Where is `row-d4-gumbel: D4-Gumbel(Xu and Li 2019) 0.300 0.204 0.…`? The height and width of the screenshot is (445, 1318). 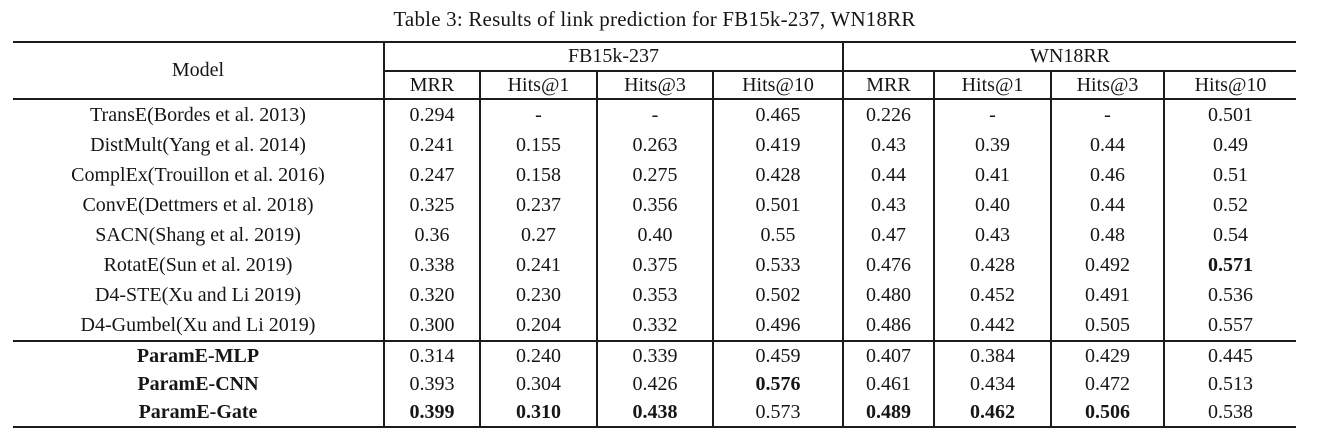
row-d4-gumbel: D4-Gumbel(Xu and Li 2019) 0.300 0.204 0.… is located at coordinates (654, 325).